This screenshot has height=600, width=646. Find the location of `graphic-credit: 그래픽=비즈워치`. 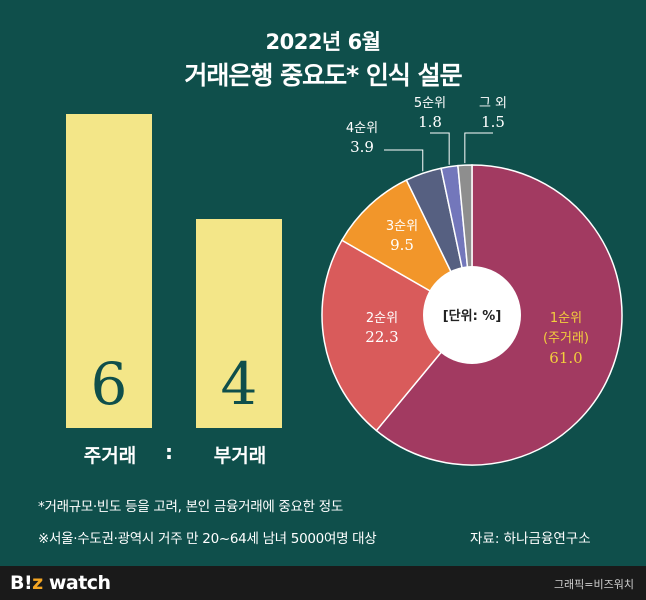

graphic-credit: 그래픽=비즈워치 is located at coordinates (593, 584).